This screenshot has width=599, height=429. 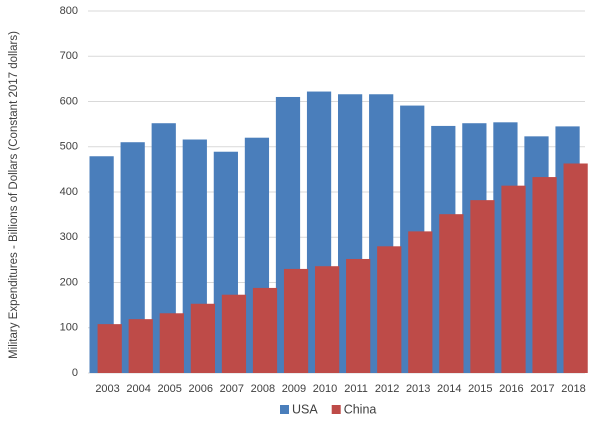 I want to click on x-tick-label: 2015, so click(x=480, y=389).